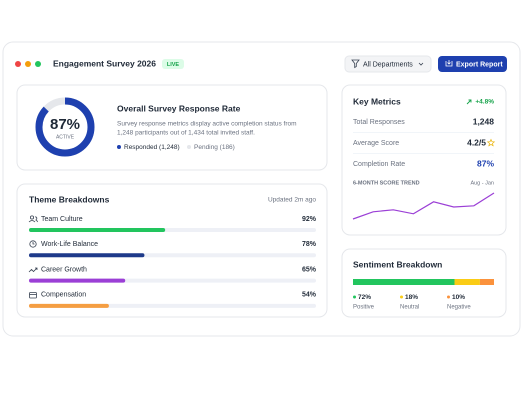 The image size is (524, 400). I want to click on dot-green, so click(38, 64).